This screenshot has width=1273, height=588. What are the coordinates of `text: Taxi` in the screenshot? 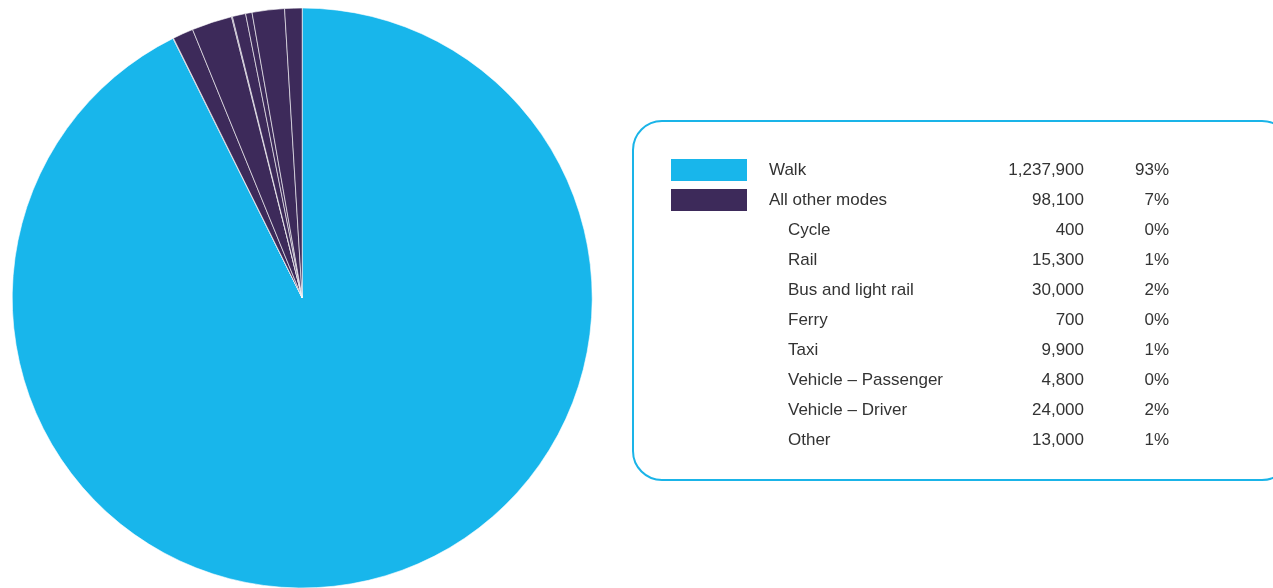 It's located at (803, 350).